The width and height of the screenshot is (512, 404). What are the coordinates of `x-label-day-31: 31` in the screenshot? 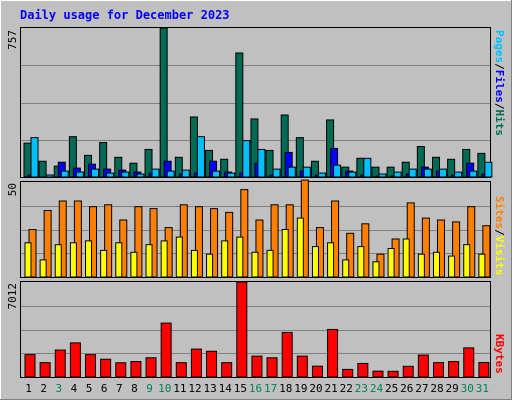 It's located at (482, 388).